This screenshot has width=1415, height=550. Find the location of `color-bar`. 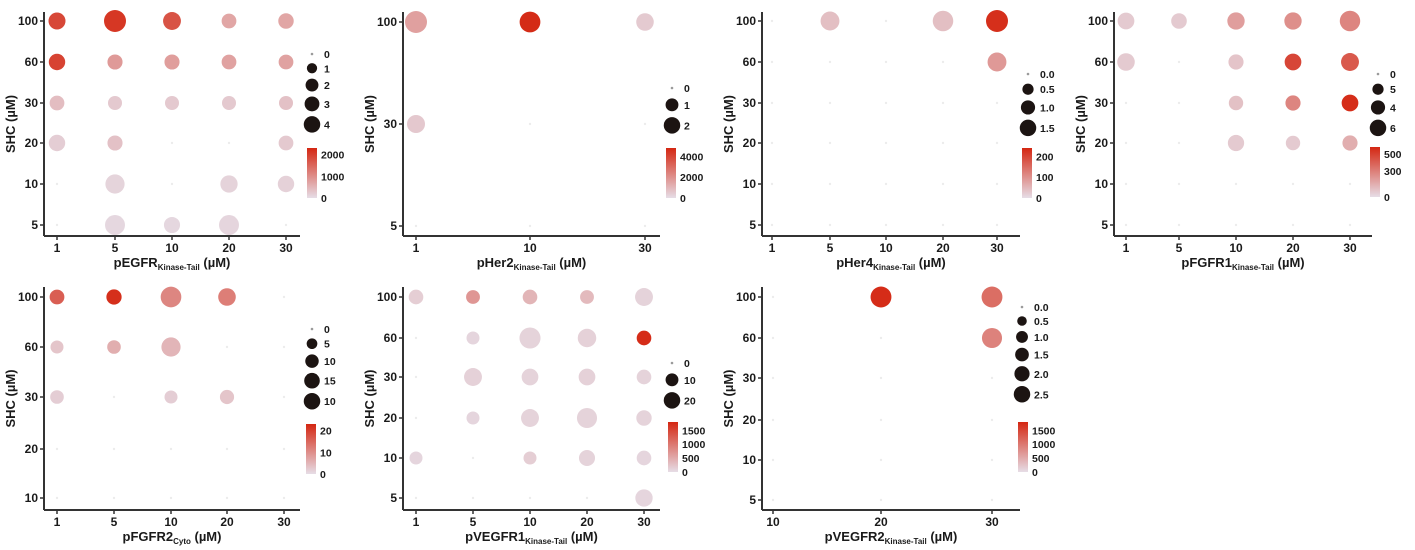

color-bar is located at coordinates (1023, 447).